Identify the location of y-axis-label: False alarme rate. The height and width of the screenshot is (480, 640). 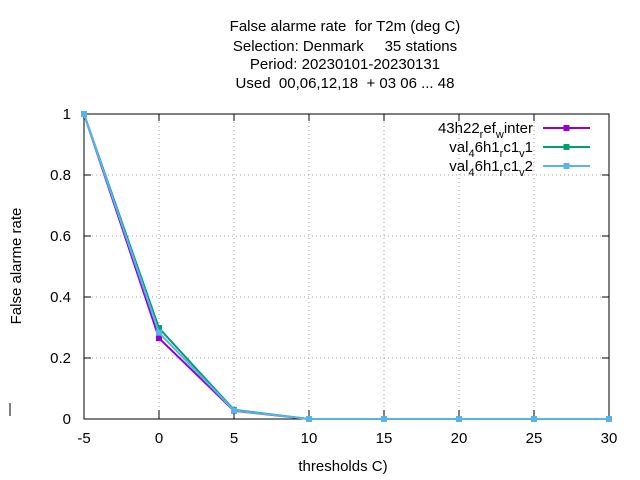
(16, 266).